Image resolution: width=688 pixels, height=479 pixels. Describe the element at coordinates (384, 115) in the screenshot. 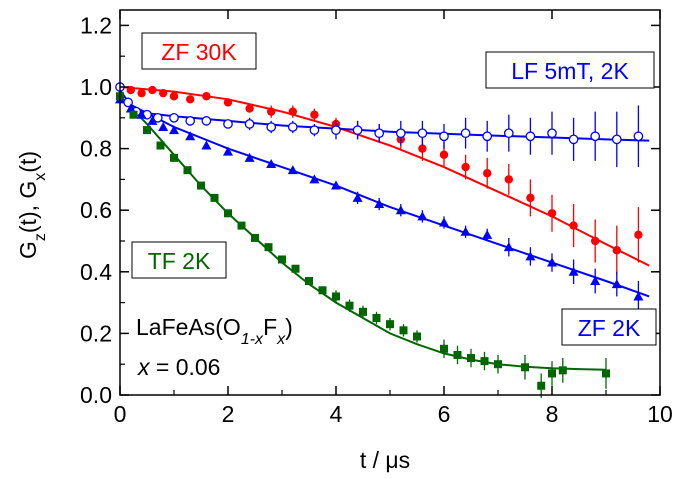

I see `fit-line` at that location.